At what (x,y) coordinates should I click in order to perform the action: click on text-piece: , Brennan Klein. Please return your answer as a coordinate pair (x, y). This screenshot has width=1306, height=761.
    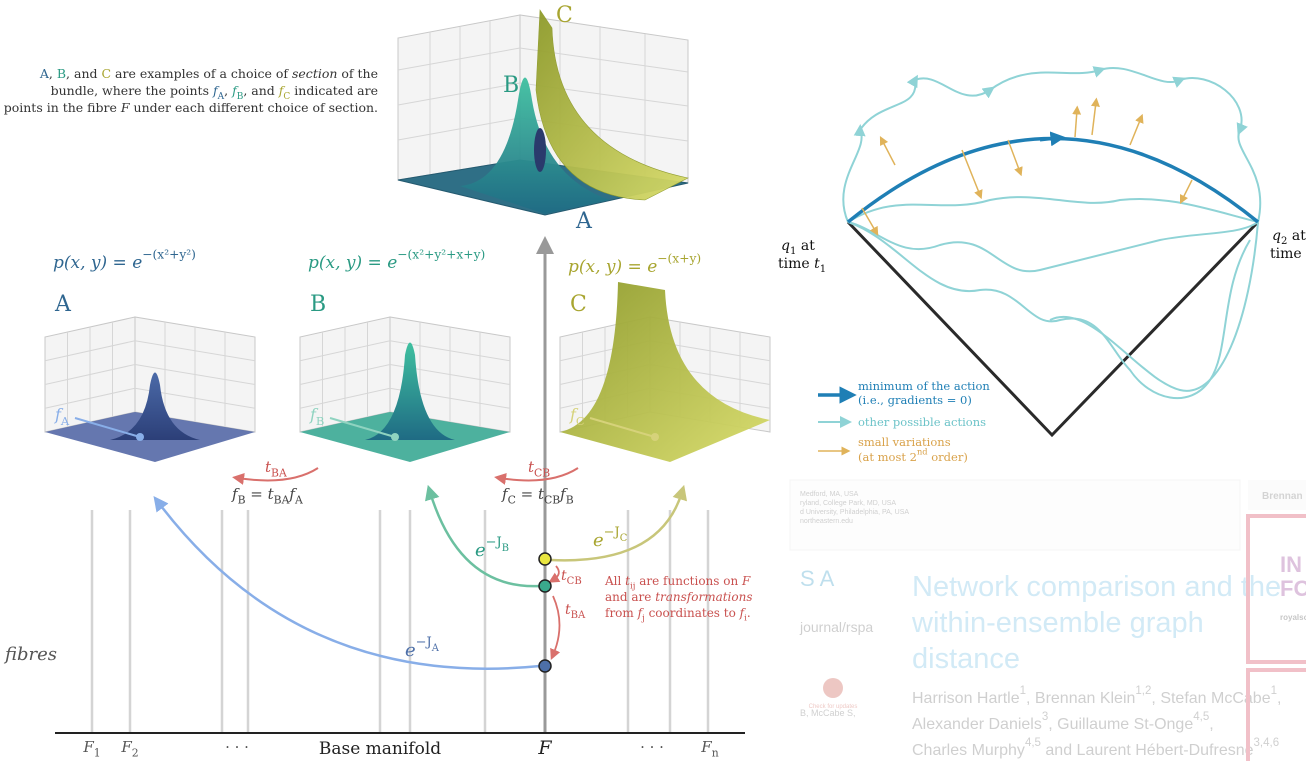
    Looking at the image, I should click on (1080, 698).